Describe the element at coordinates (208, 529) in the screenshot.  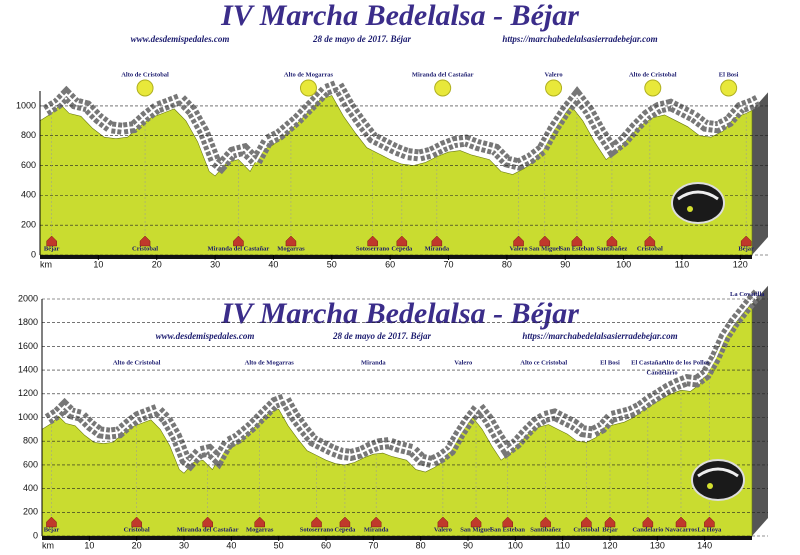
I see `town-label: Miranda del Castañar` at that location.